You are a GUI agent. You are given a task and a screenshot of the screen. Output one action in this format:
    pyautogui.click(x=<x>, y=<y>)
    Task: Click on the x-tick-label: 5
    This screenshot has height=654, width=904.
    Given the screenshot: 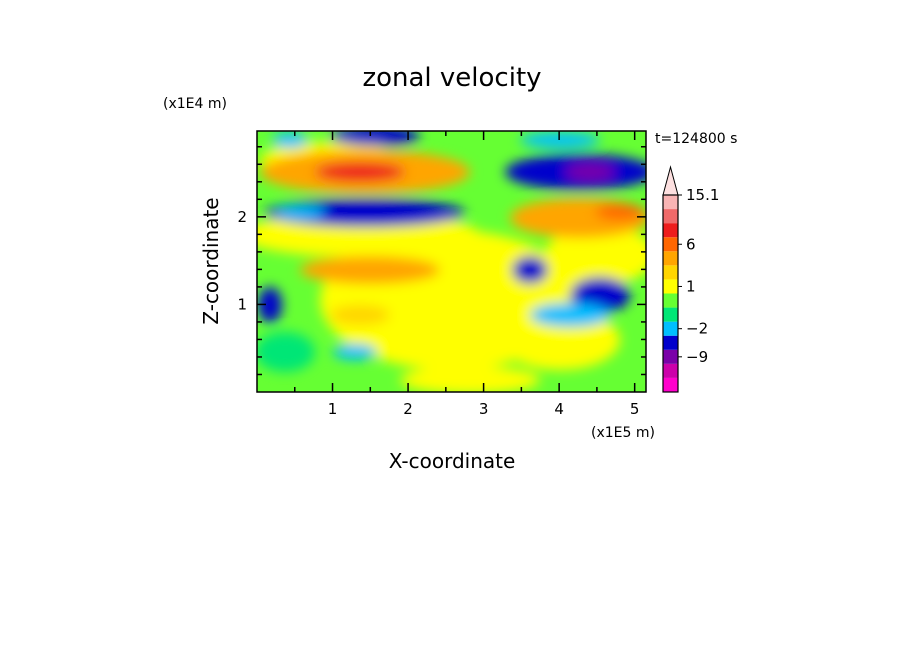 What is the action you would take?
    pyautogui.click(x=635, y=409)
    